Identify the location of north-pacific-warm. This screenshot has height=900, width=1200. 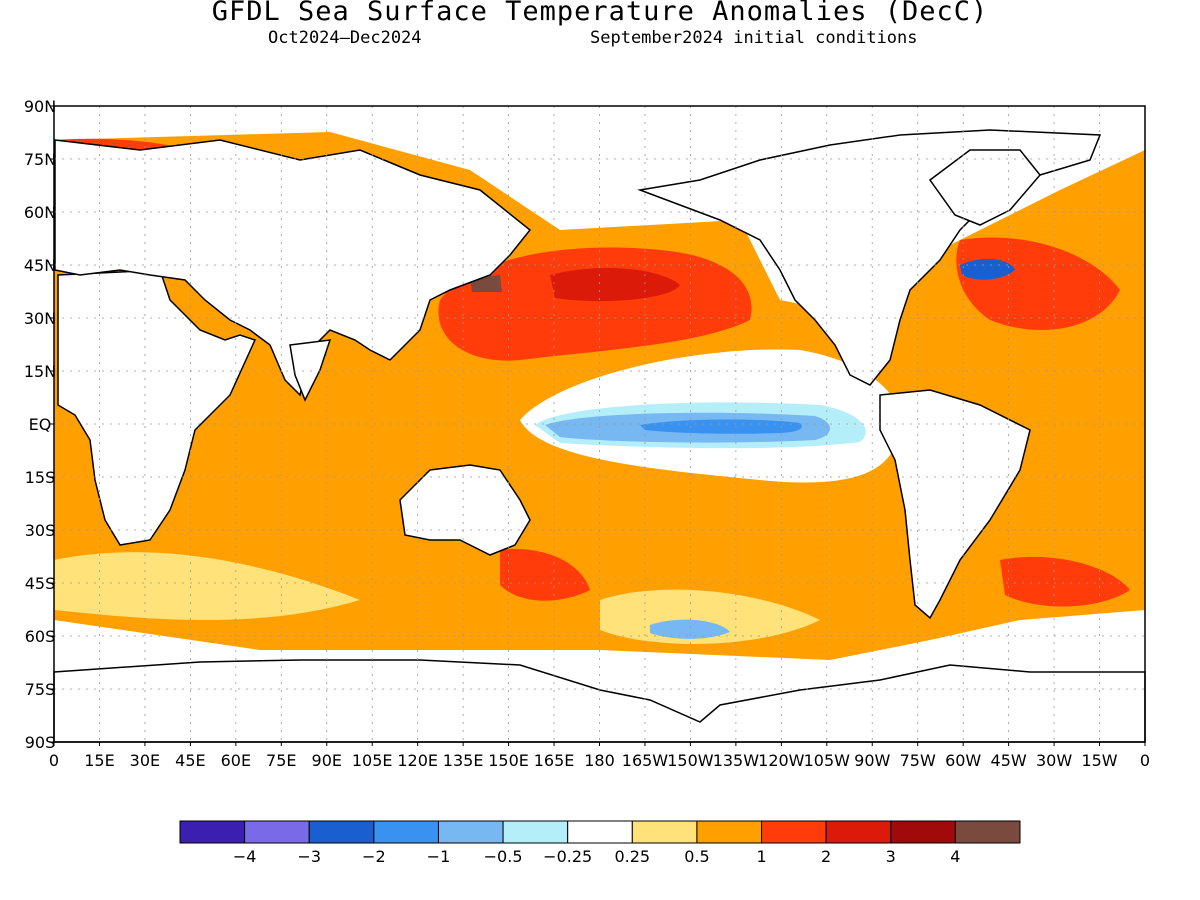
(595, 304).